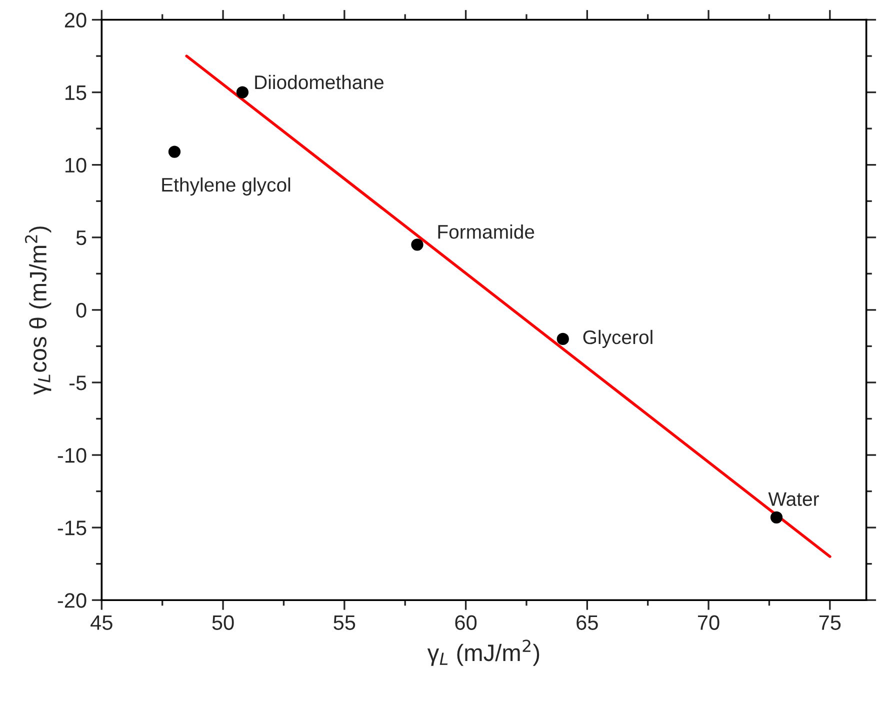 This screenshot has width=884, height=706. I want to click on annotation: Glycerol, so click(617, 339).